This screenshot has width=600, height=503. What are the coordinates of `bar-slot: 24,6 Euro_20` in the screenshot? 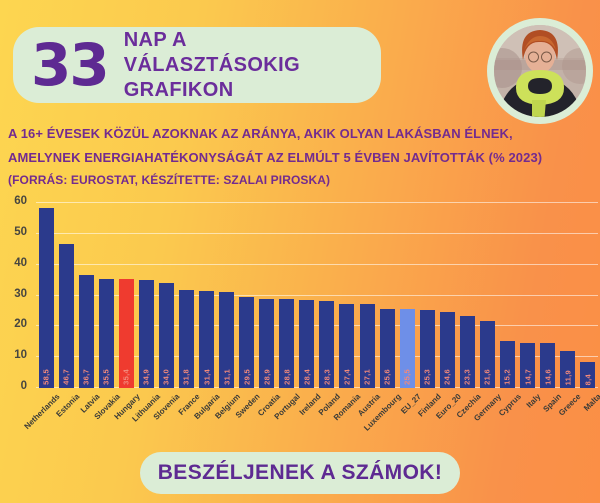 It's located at (448, 312).